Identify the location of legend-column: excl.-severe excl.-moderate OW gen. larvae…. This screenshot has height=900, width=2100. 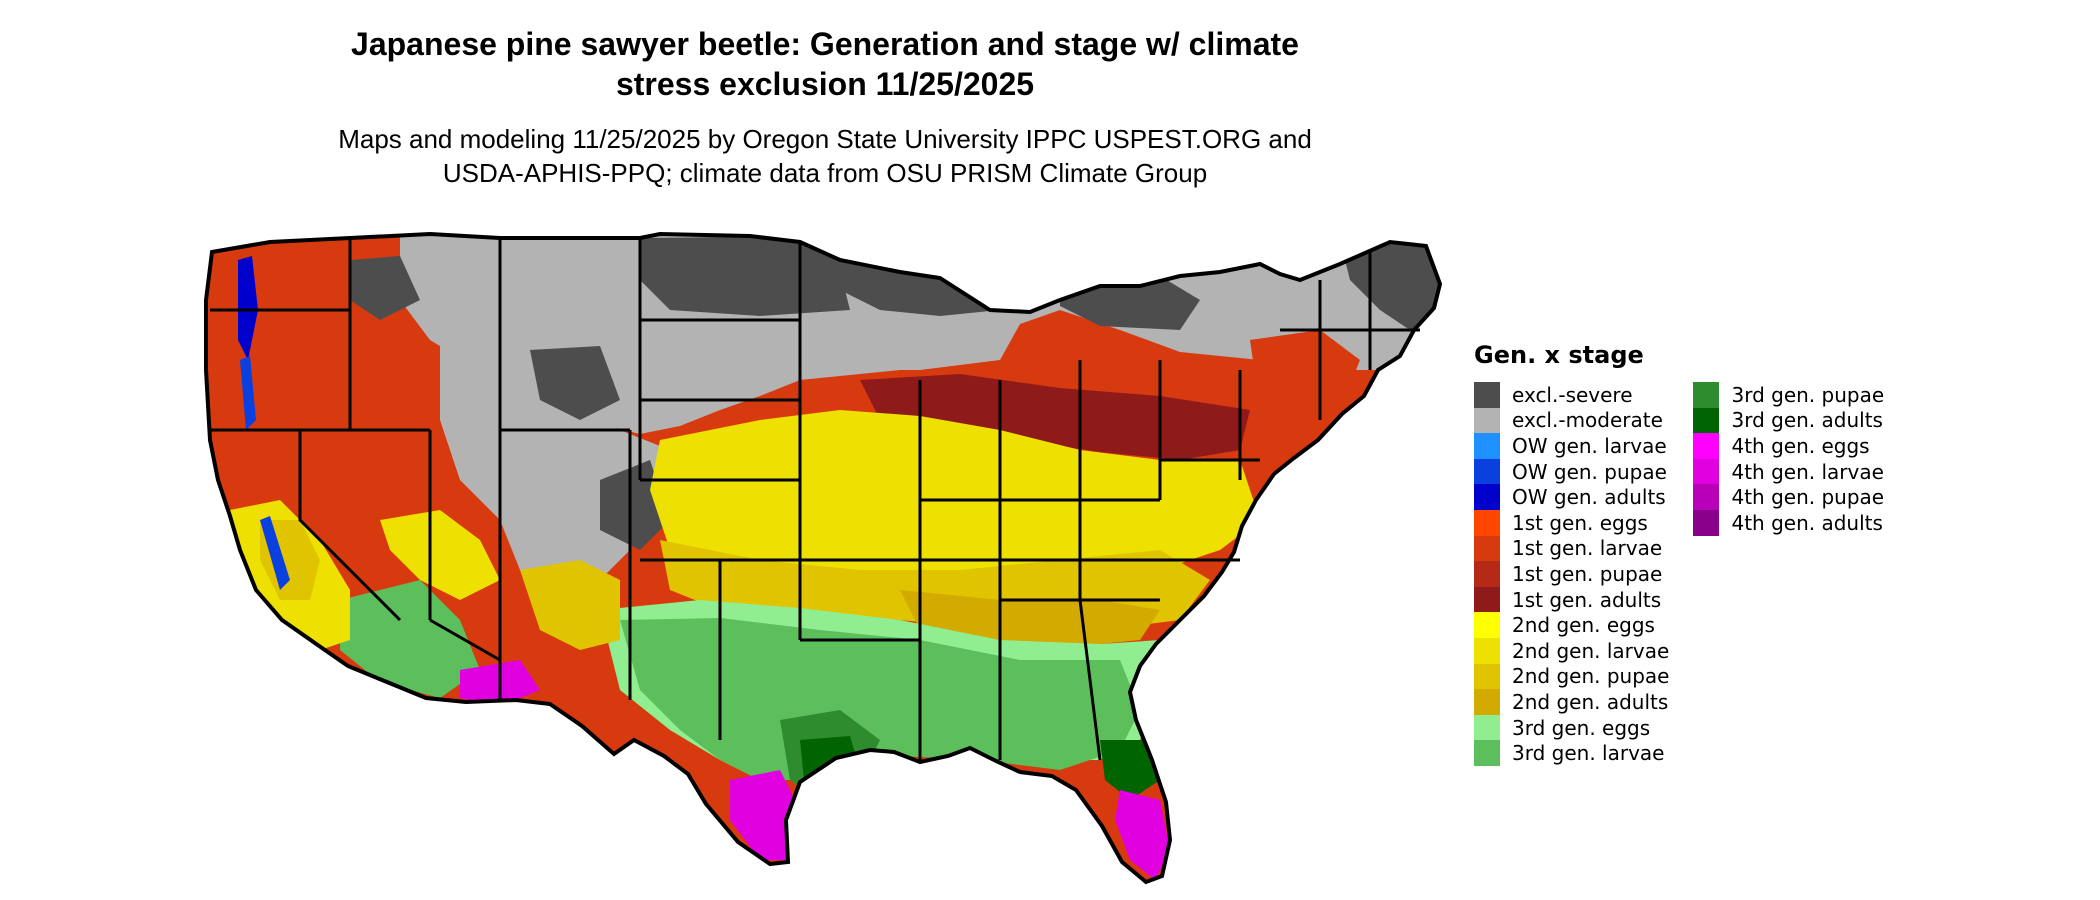
(1571, 574).